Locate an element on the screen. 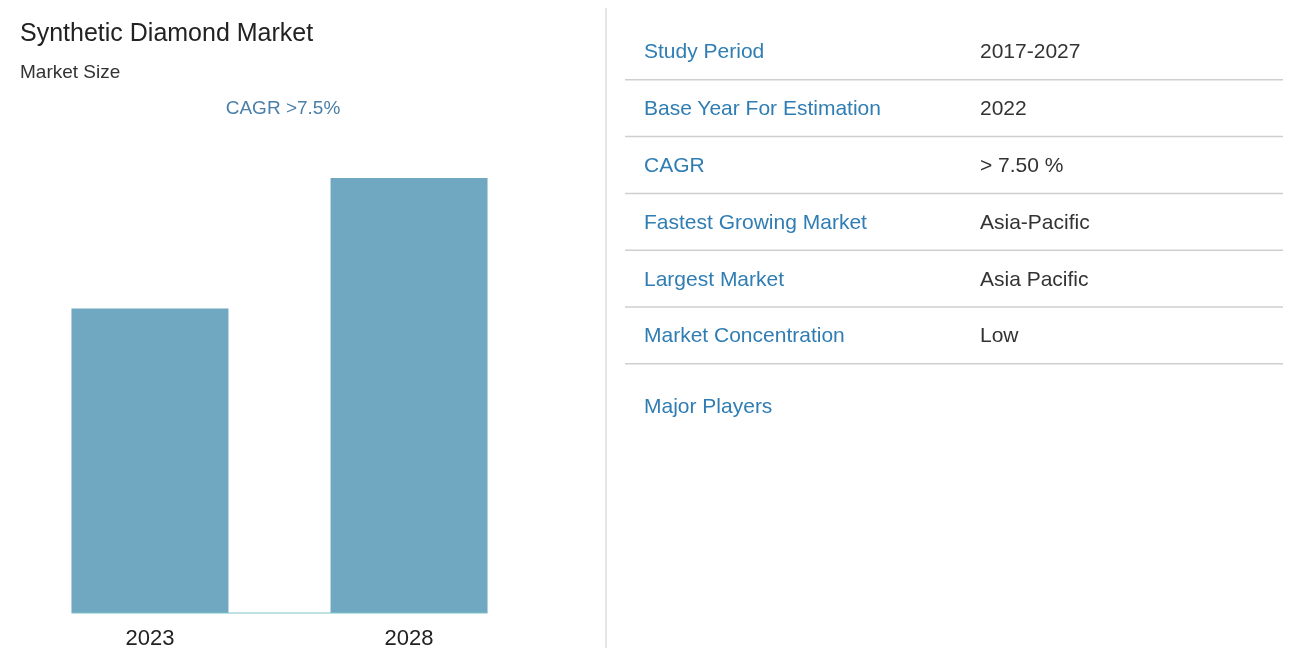  text: Largest Market is located at coordinates (714, 278).